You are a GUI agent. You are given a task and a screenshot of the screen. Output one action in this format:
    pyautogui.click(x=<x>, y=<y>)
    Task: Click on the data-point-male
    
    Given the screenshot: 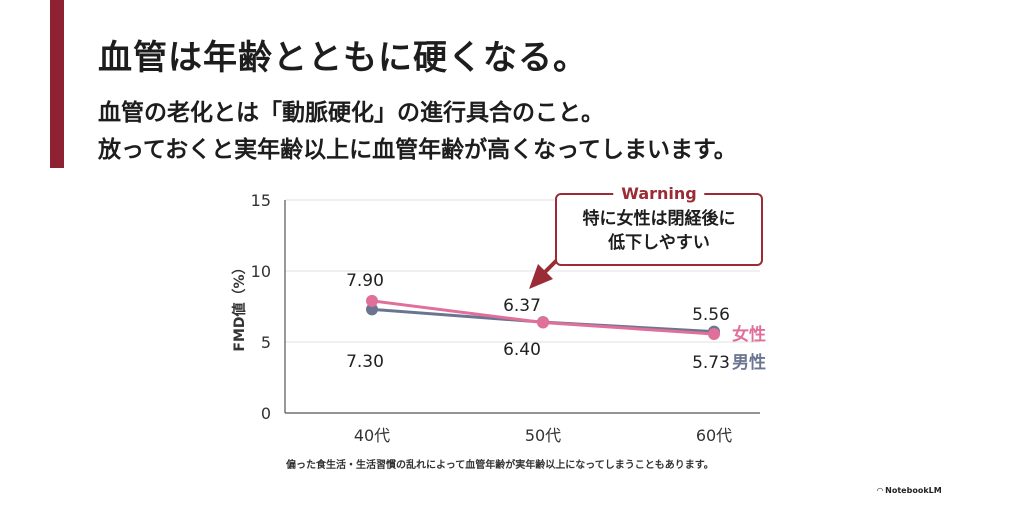 What is the action you would take?
    pyautogui.click(x=372, y=309)
    